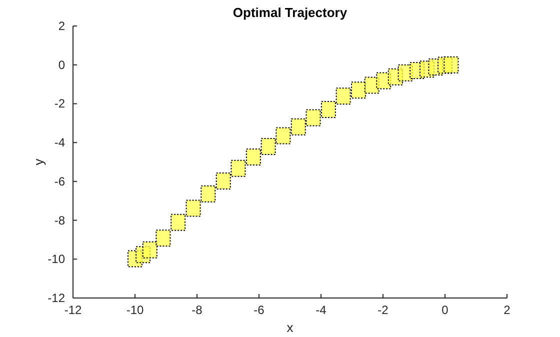  Describe the element at coordinates (60, 181) in the screenshot. I see `y-tick-label: -6` at that location.